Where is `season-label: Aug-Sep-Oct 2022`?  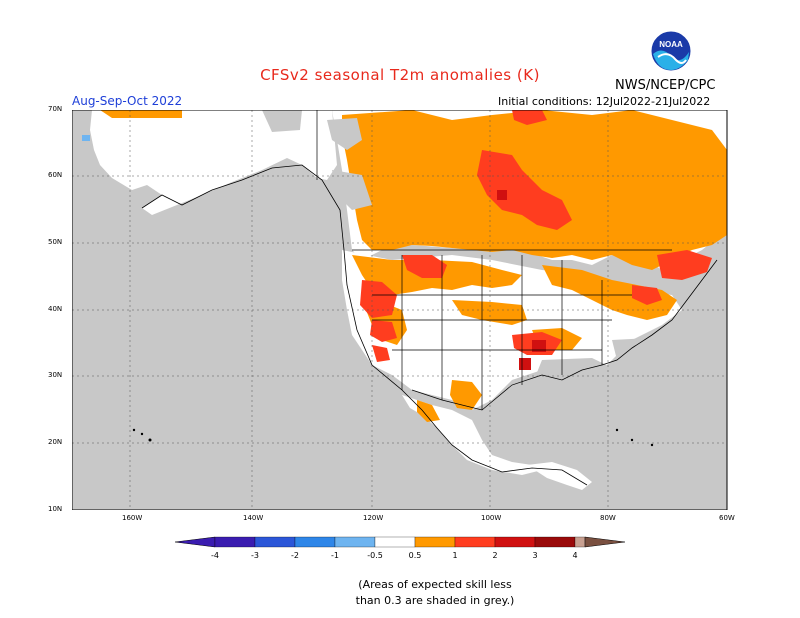
season-label: Aug-Sep-Oct 2022 is located at coordinates (127, 101).